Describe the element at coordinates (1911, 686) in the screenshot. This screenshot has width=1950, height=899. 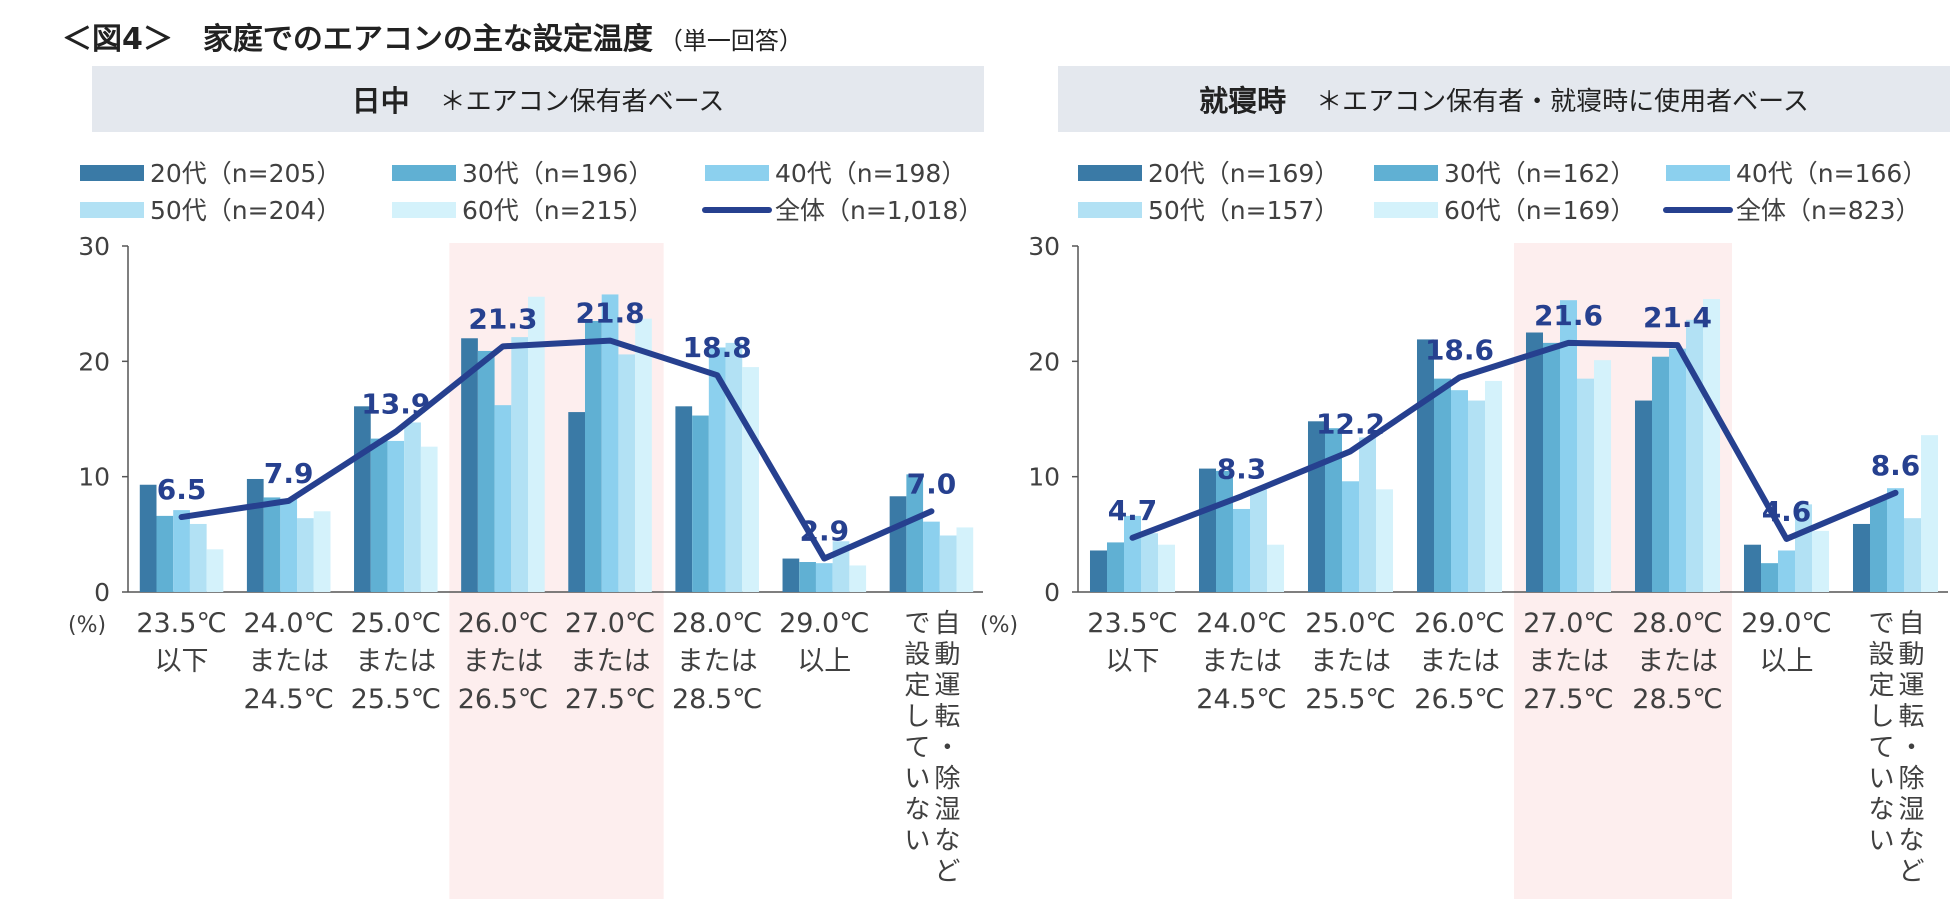
I see `category-label-char: 運` at that location.